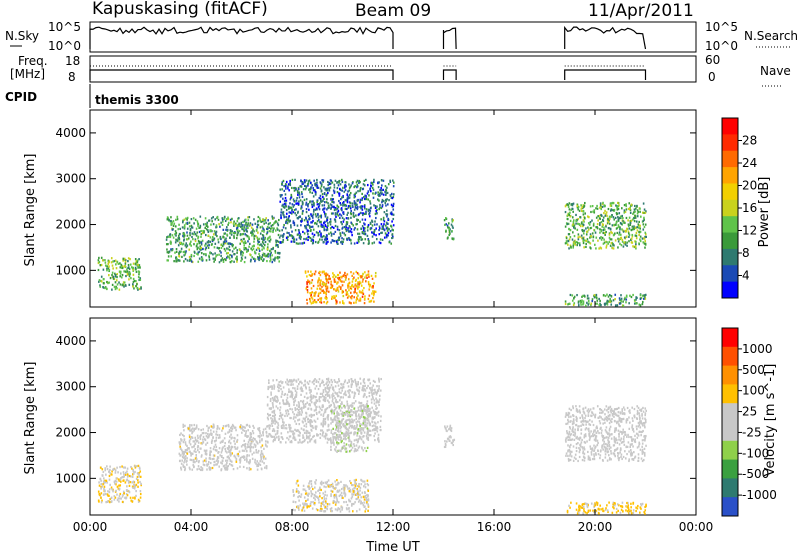 The height and width of the screenshot is (554, 800). I want to click on y-tick-label: 1000, so click(70, 270).